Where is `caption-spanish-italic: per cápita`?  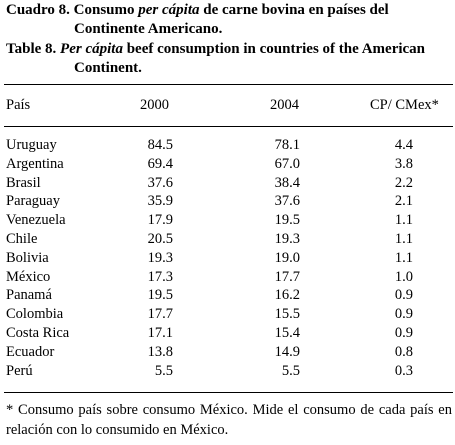
caption-spanish-italic: per cápita is located at coordinates (169, 10).